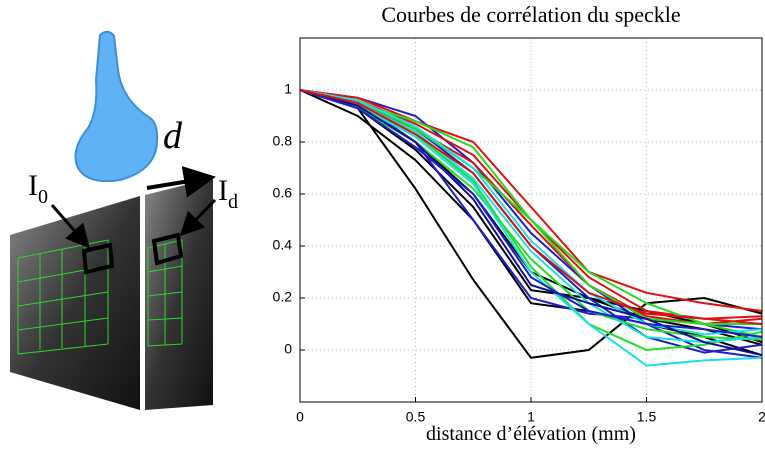  What do you see at coordinates (647, 417) in the screenshot?
I see `x-tick-label: 1.5` at bounding box center [647, 417].